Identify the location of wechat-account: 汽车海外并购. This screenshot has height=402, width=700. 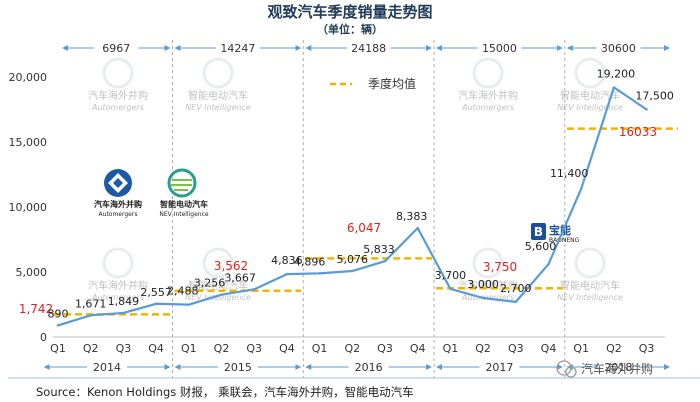
(617, 368).